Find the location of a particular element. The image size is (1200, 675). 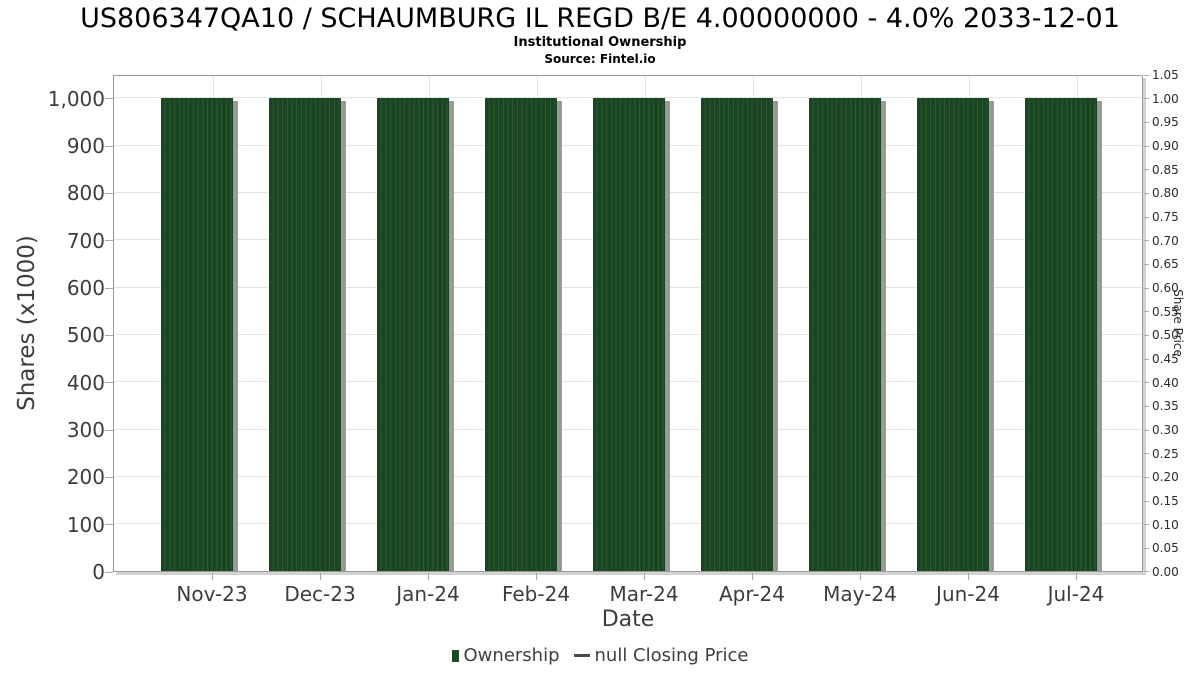

y-tick-label: 200 is located at coordinates (85, 477).